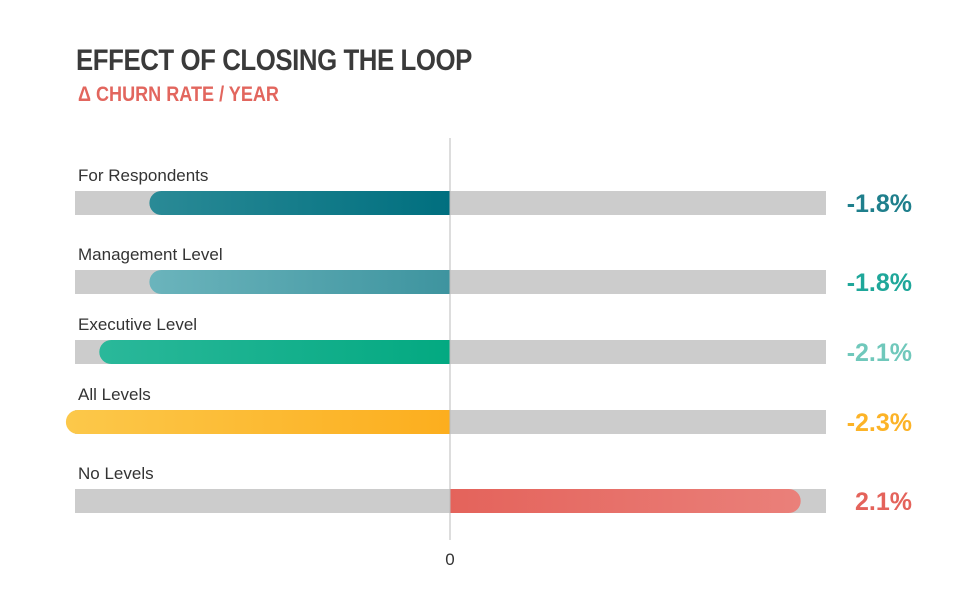  Describe the element at coordinates (116, 473) in the screenshot. I see `category-label: No Levels` at that location.